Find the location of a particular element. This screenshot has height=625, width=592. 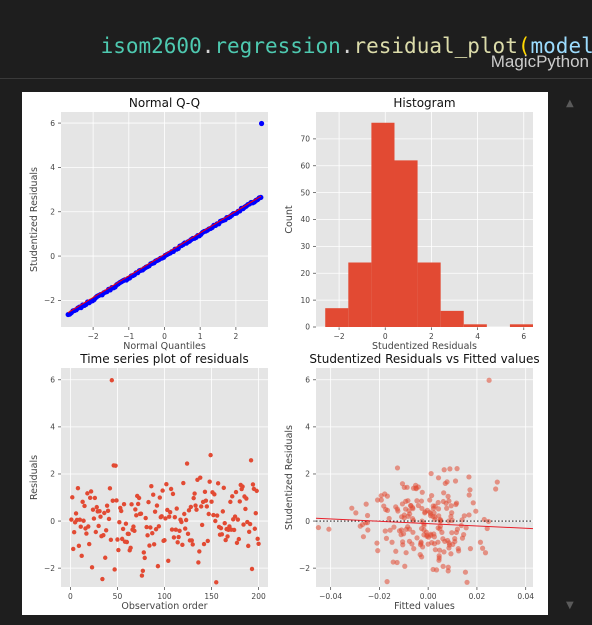

fit-x-tick-label: 0.04 is located at coordinates (525, 596).